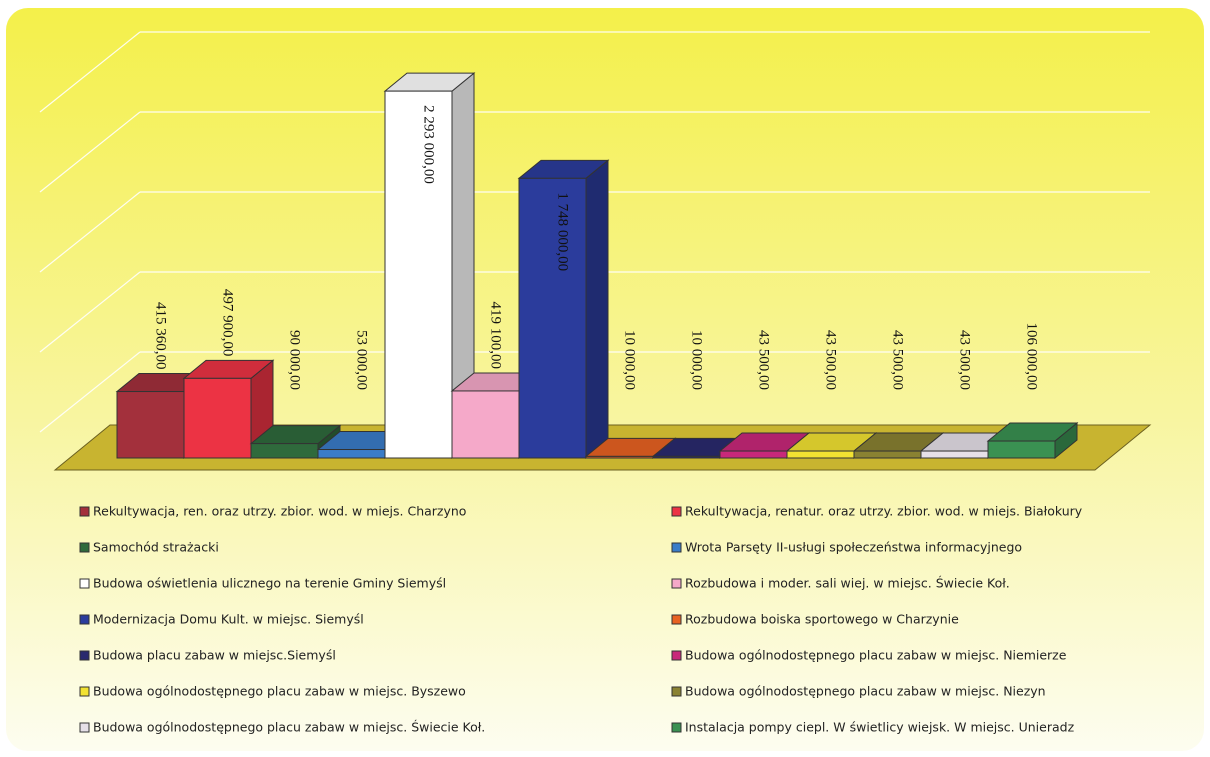  I want to click on value-label: 106 000,00, so click(1032, 357).